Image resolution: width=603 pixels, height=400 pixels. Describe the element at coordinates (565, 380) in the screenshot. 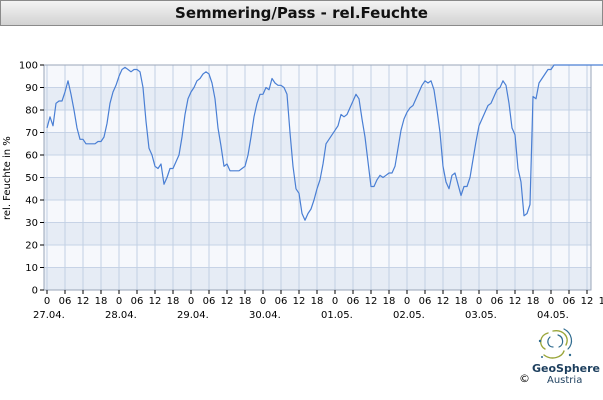

I see `logo-subname: Austria` at that location.